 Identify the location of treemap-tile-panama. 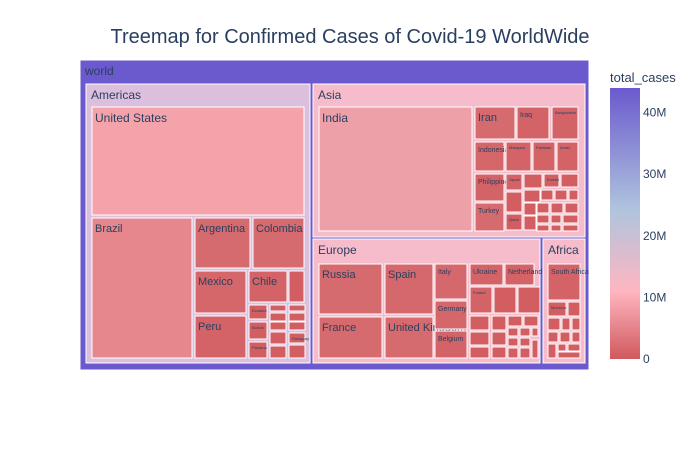
(258, 350).